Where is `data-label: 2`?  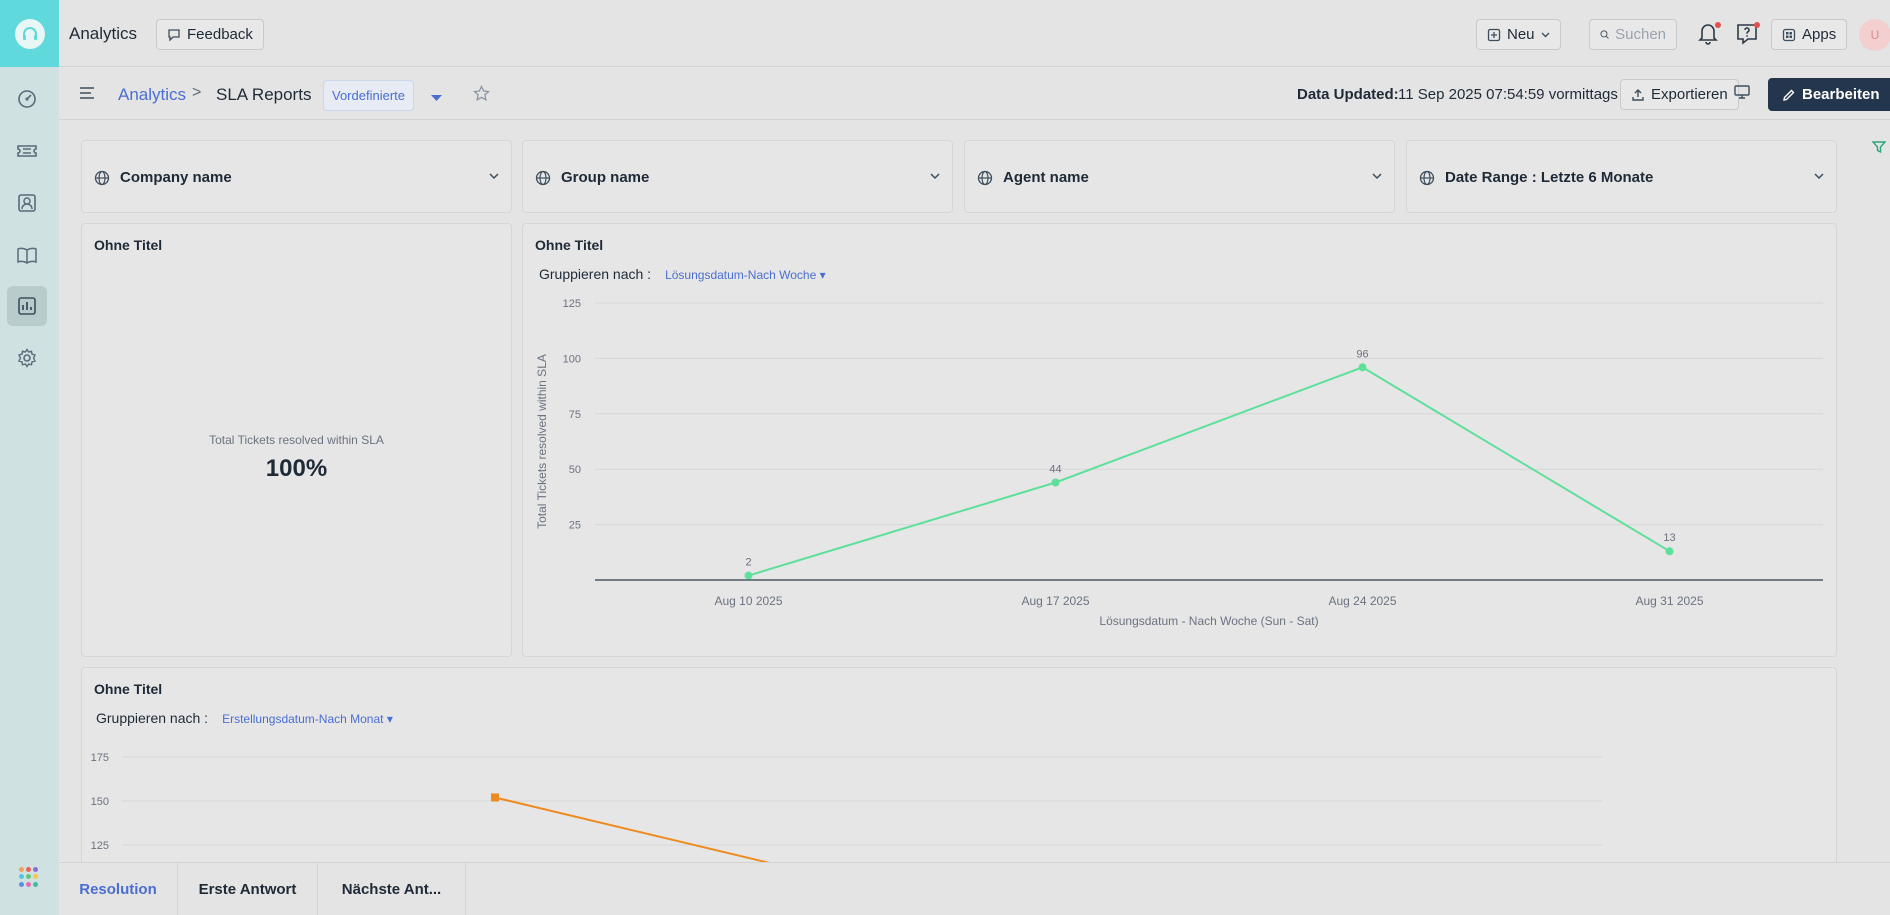 data-label: 2 is located at coordinates (748, 563).